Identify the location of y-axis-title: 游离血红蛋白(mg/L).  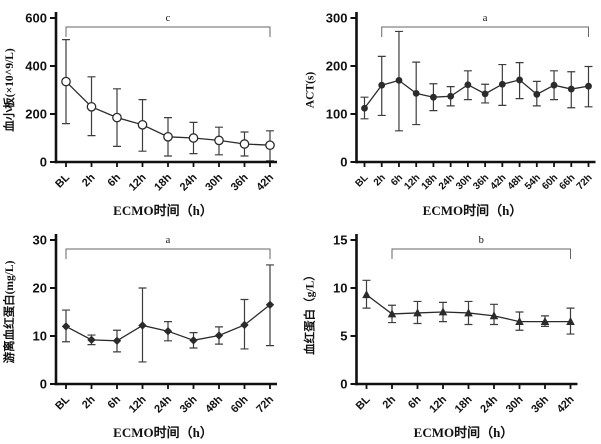
(9, 311).